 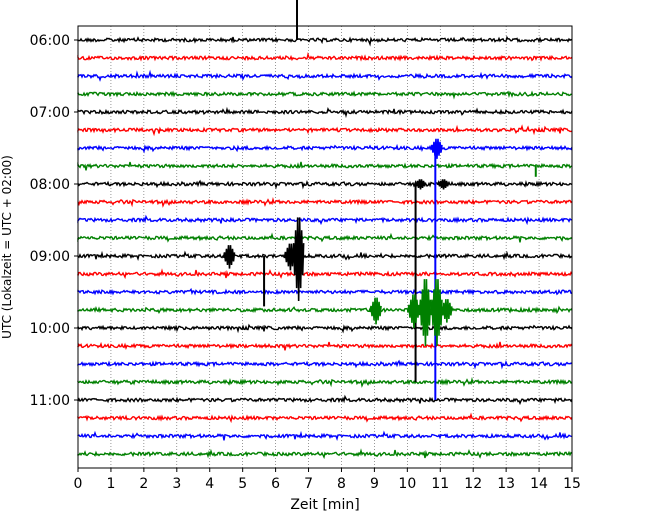 What do you see at coordinates (54, 221) in the screenshot?
I see `y-axis-ticks: 06:00 07:00 08:00 09:00 10:00 11:00` at bounding box center [54, 221].